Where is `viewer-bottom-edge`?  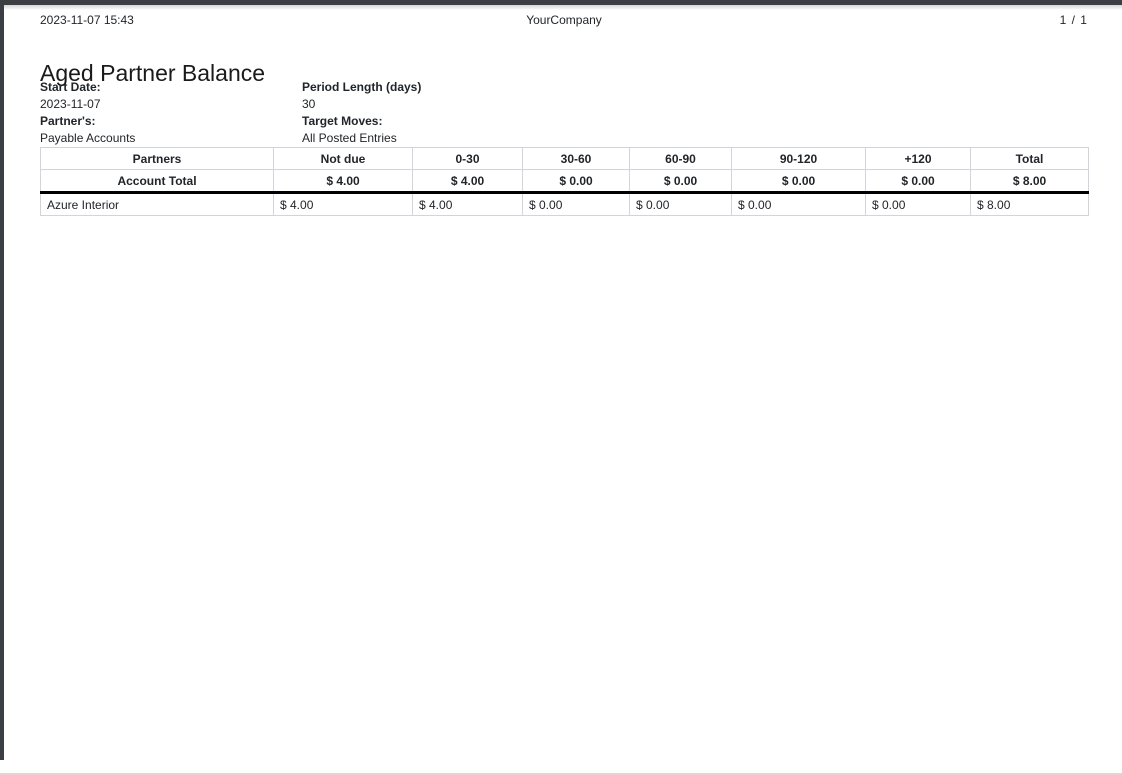 viewer-bottom-edge is located at coordinates (561, 774).